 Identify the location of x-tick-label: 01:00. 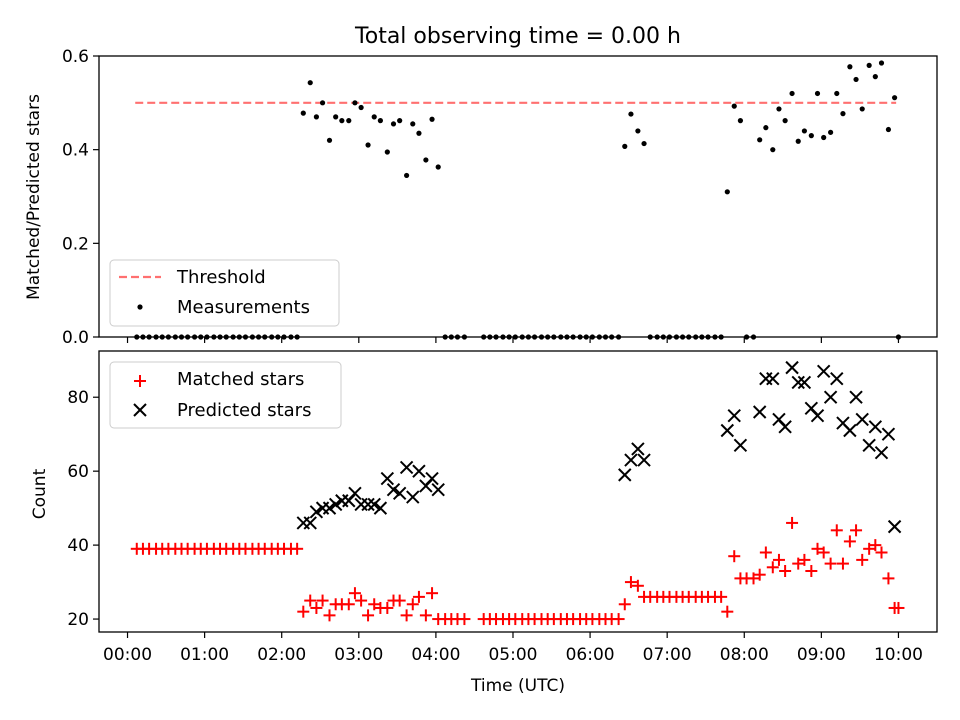
(204, 655).